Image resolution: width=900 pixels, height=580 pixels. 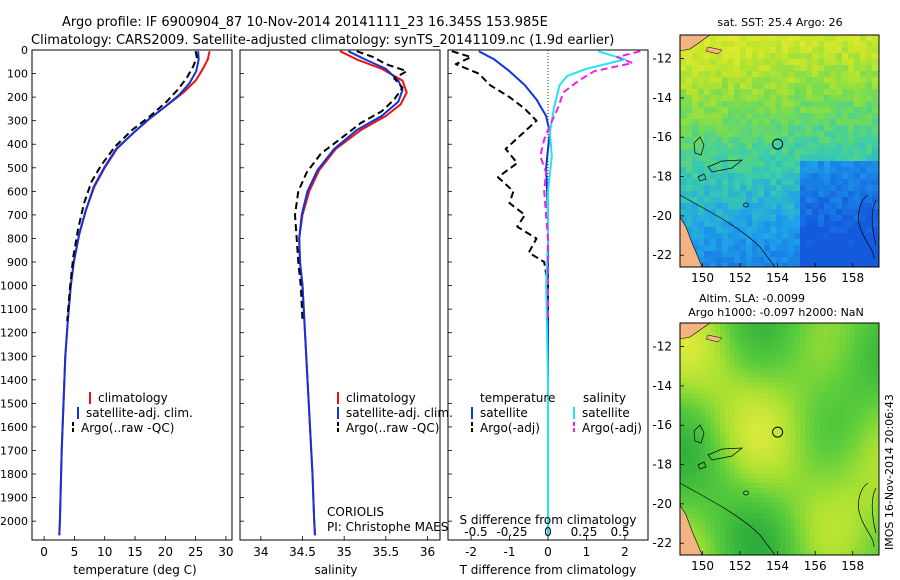 I want to click on legend-label-sal-satellite: satellite, so click(x=606, y=413).